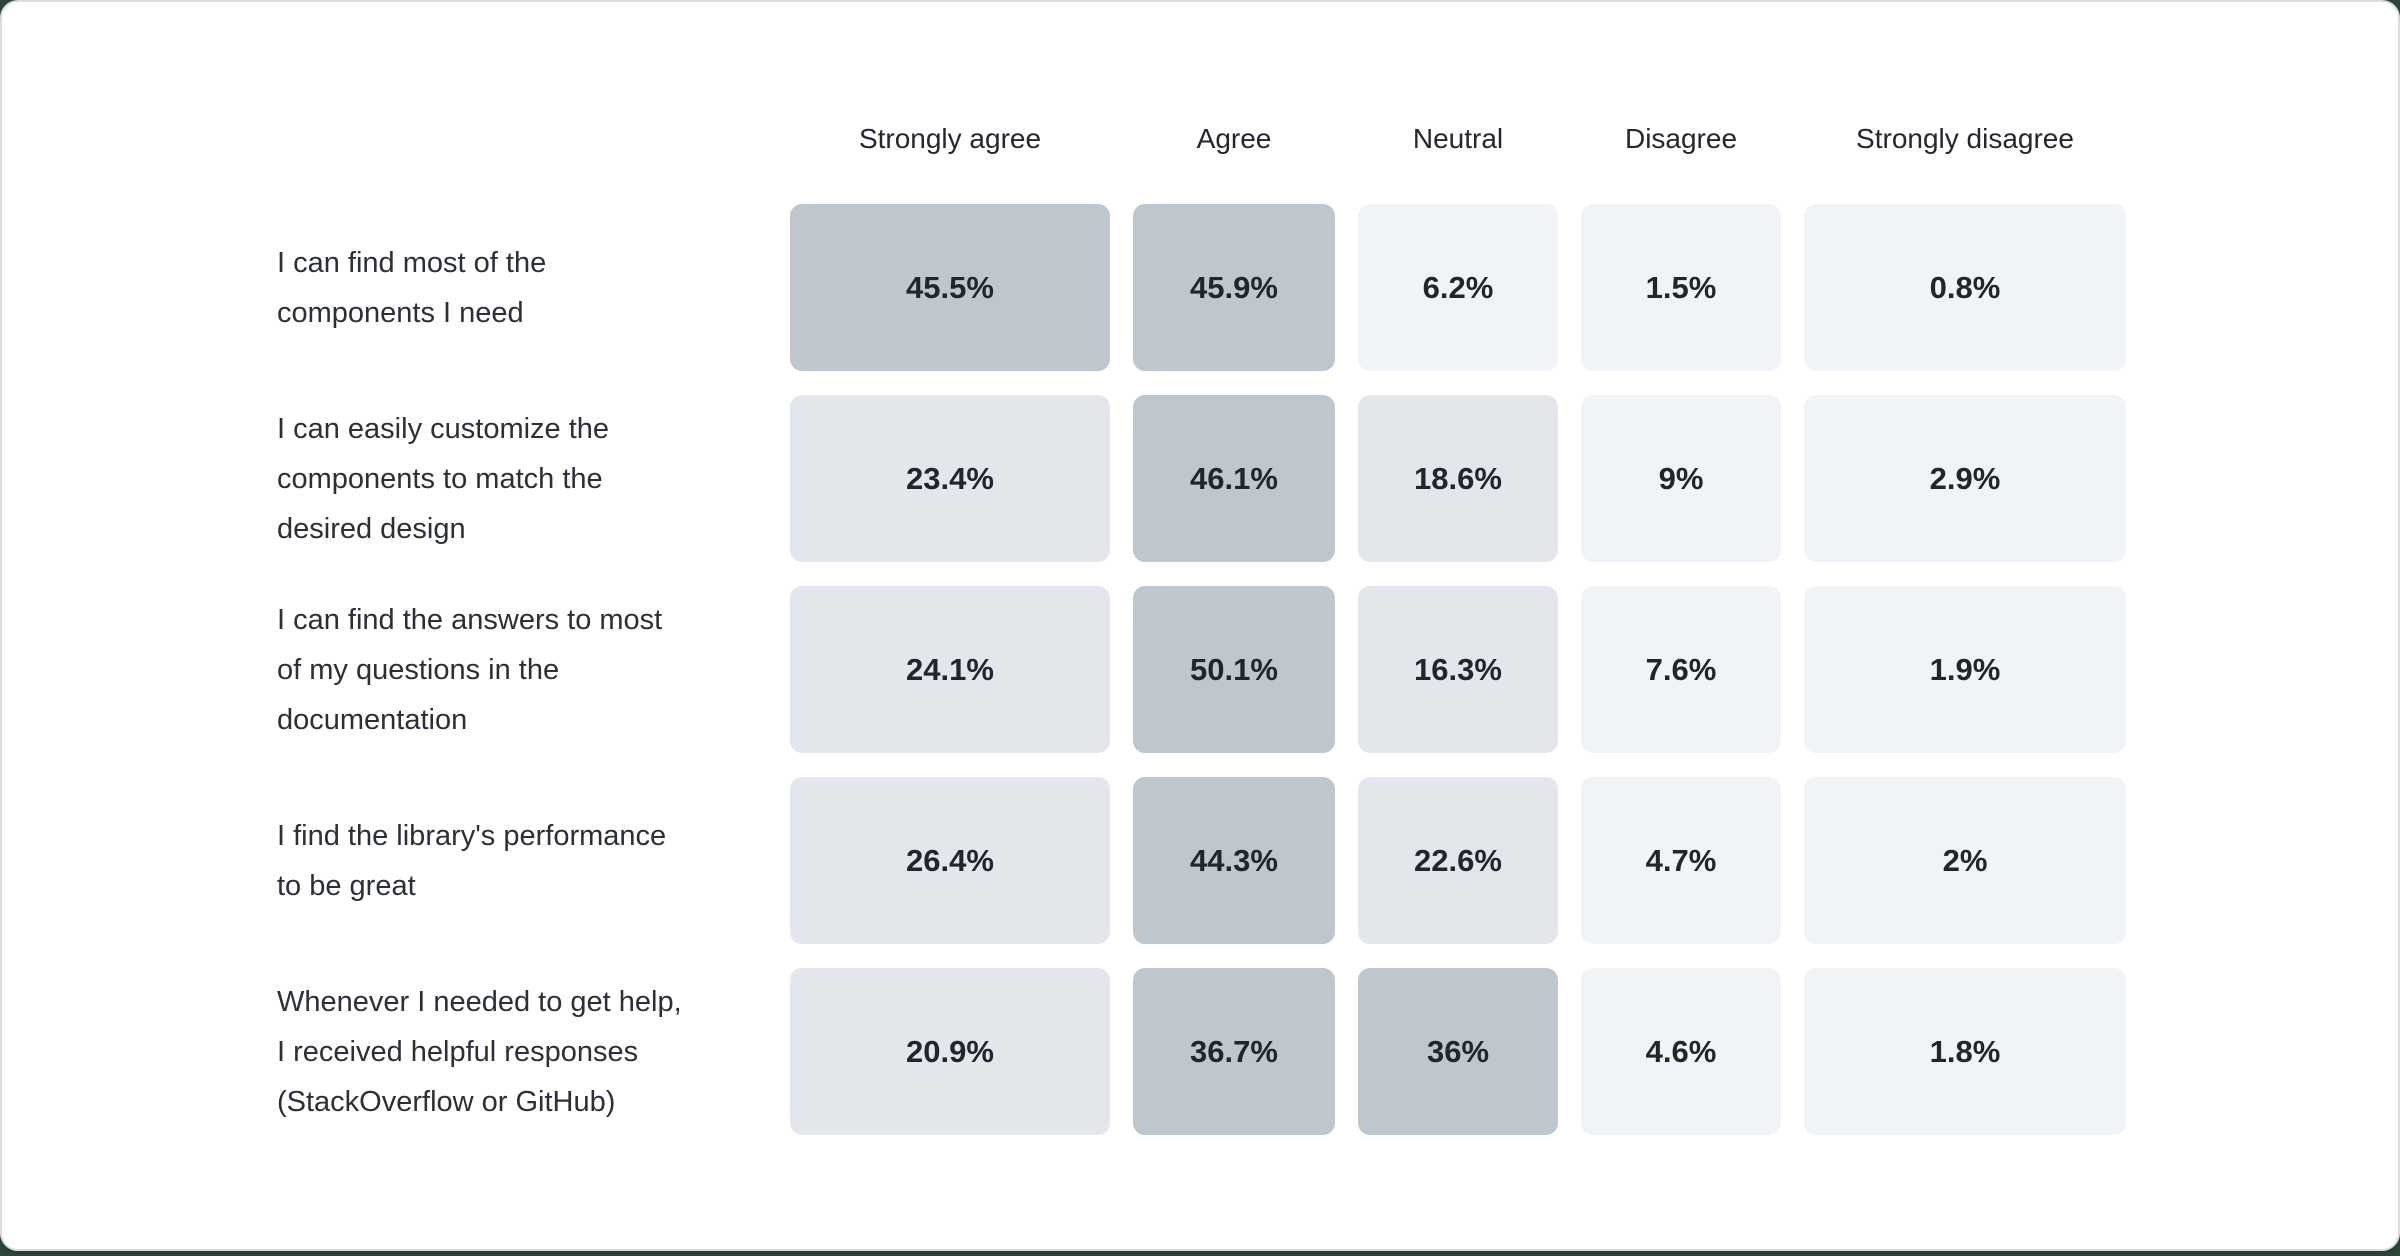 This screenshot has width=2400, height=1256. What do you see at coordinates (1234, 138) in the screenshot?
I see `column-header-agree: Agree` at bounding box center [1234, 138].